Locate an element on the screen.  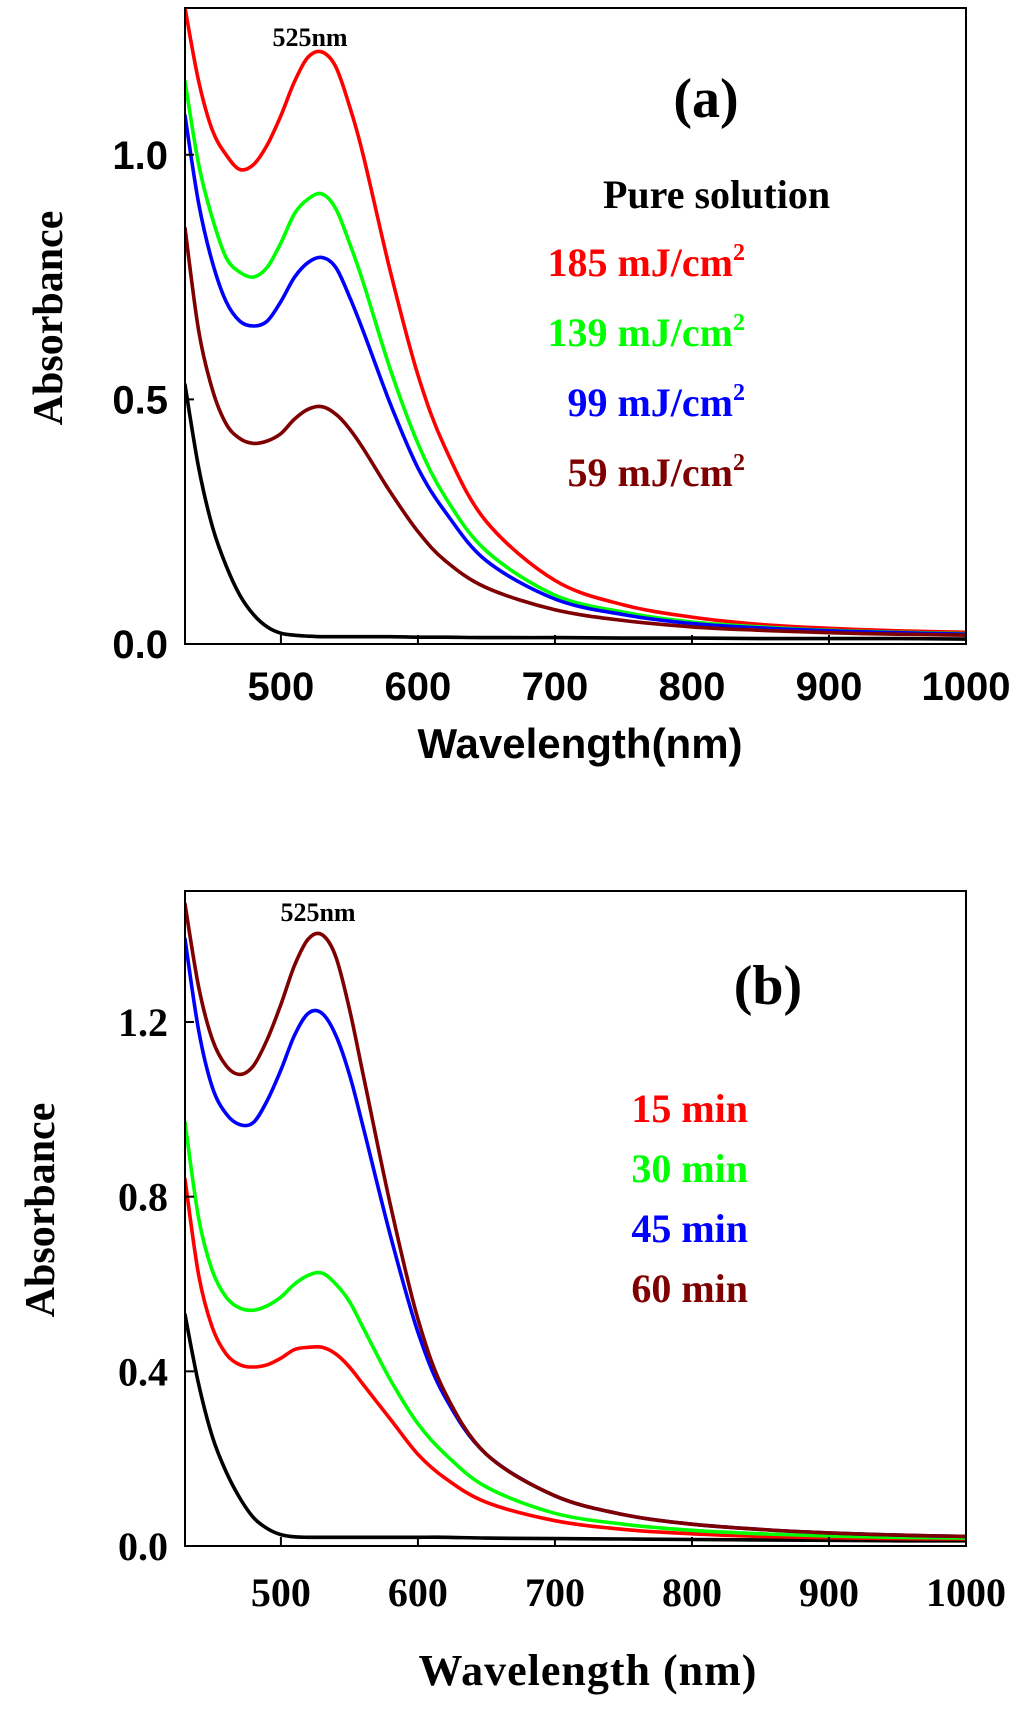
panel-b-x-tick-label-2: 700 is located at coordinates (555, 1592).